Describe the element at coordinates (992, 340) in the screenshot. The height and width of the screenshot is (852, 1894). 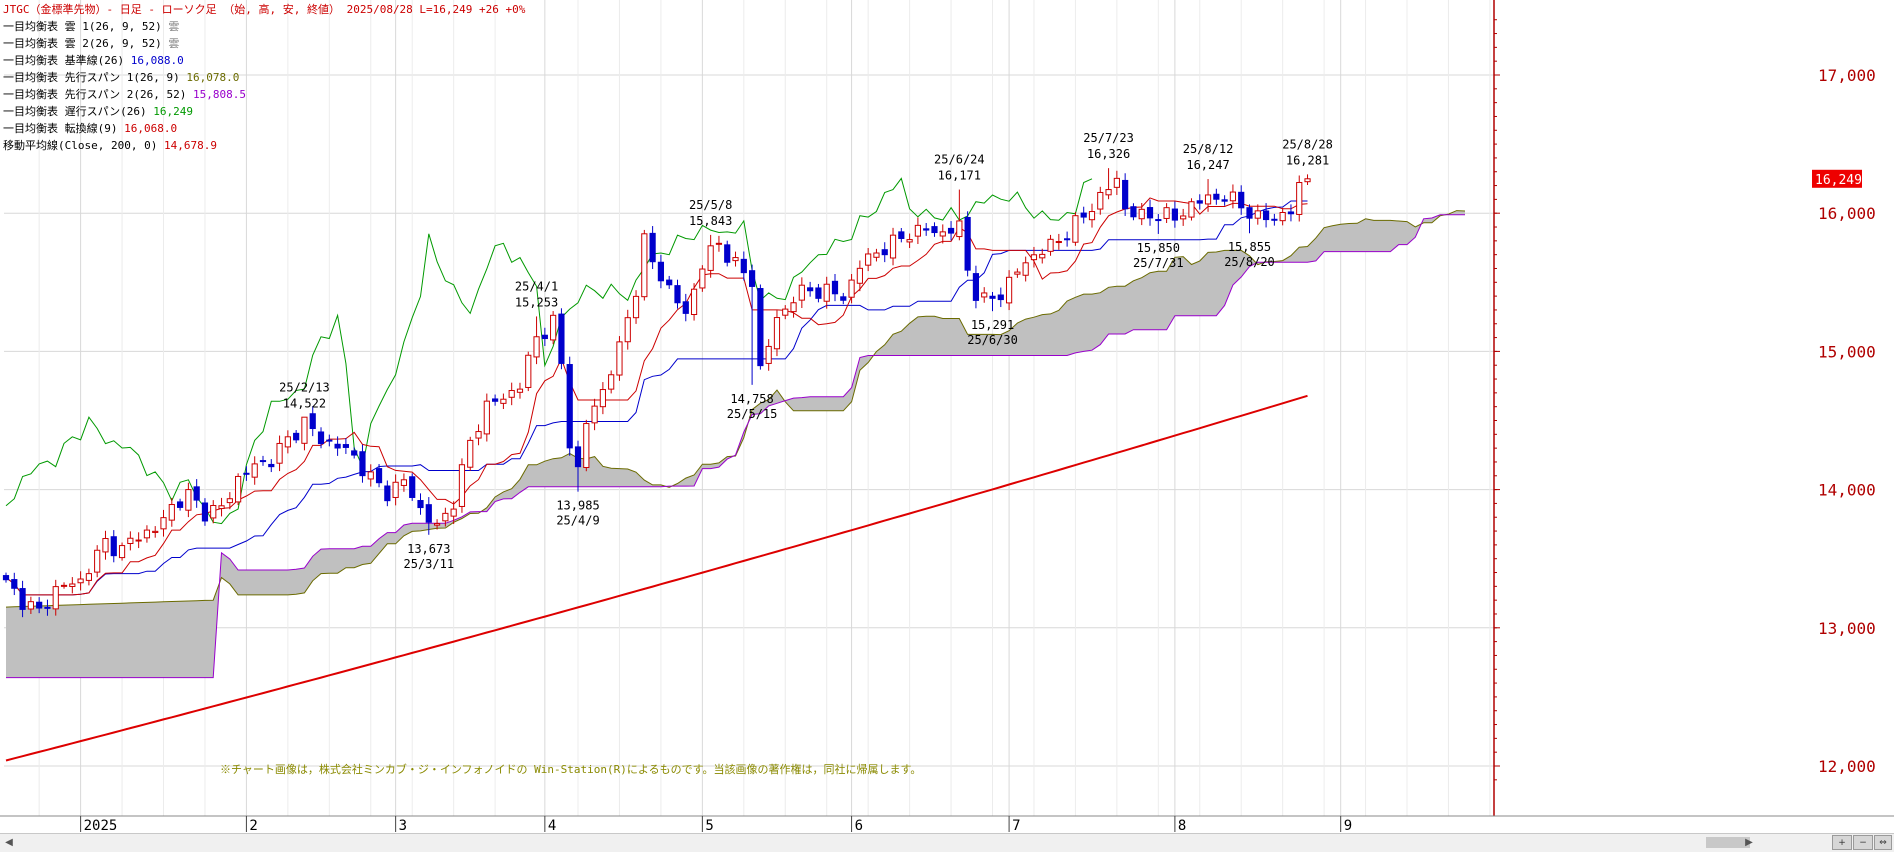
I see `annotation-date: 25/6/30` at that location.